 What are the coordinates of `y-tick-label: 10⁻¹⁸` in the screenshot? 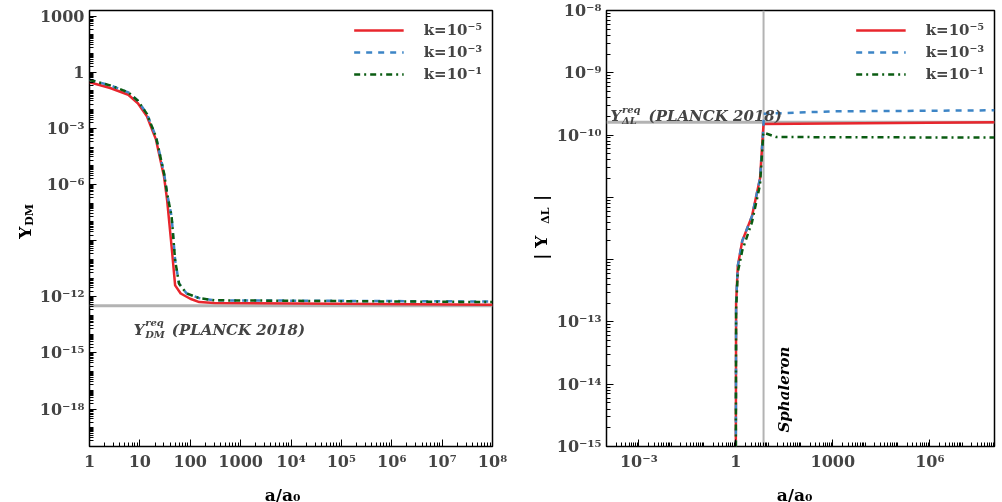 It's located at (62, 409).